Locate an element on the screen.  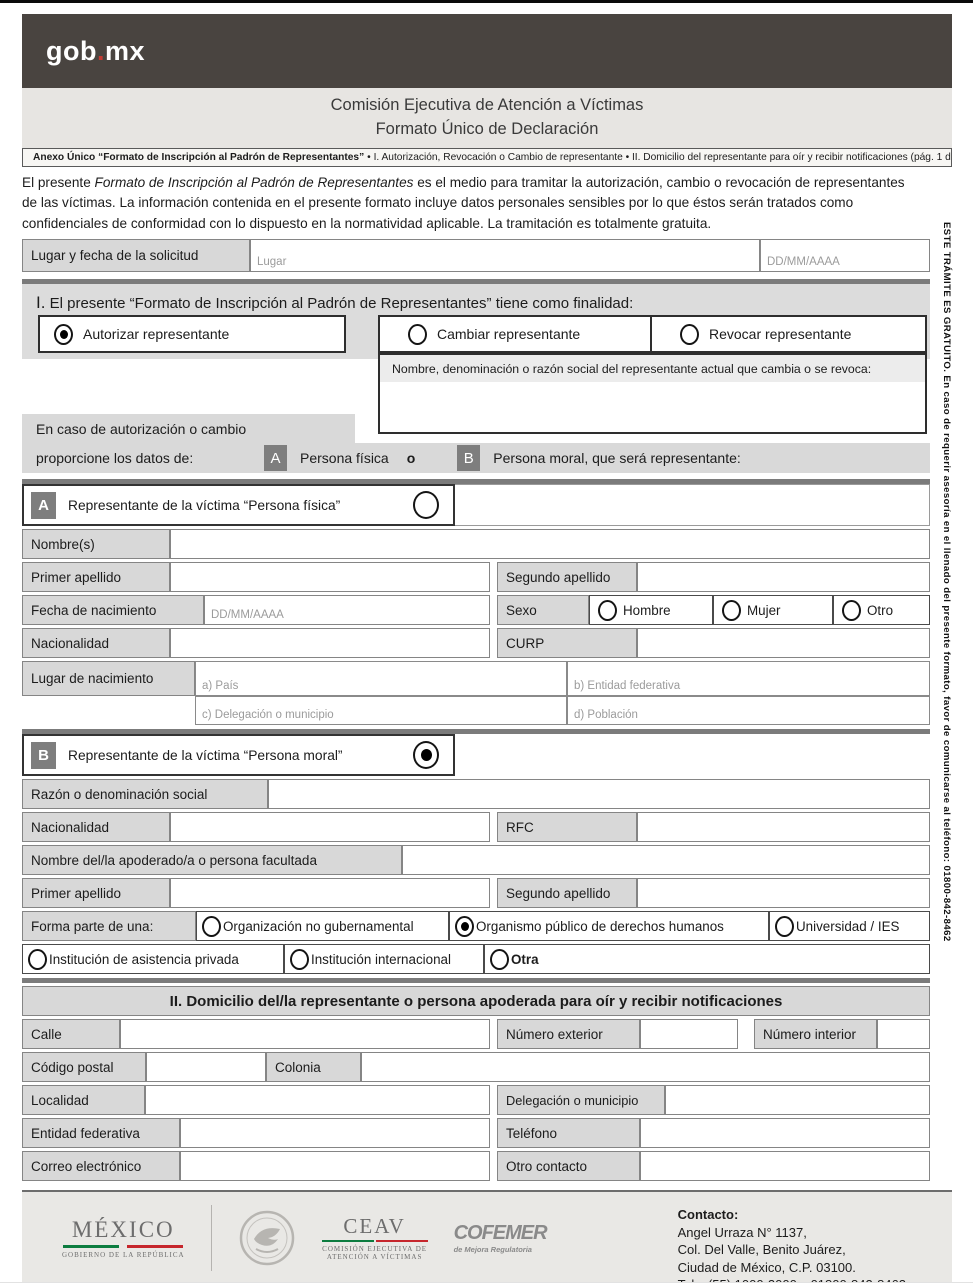
sexo-option-mujer: Mujer is located at coordinates (773, 610).